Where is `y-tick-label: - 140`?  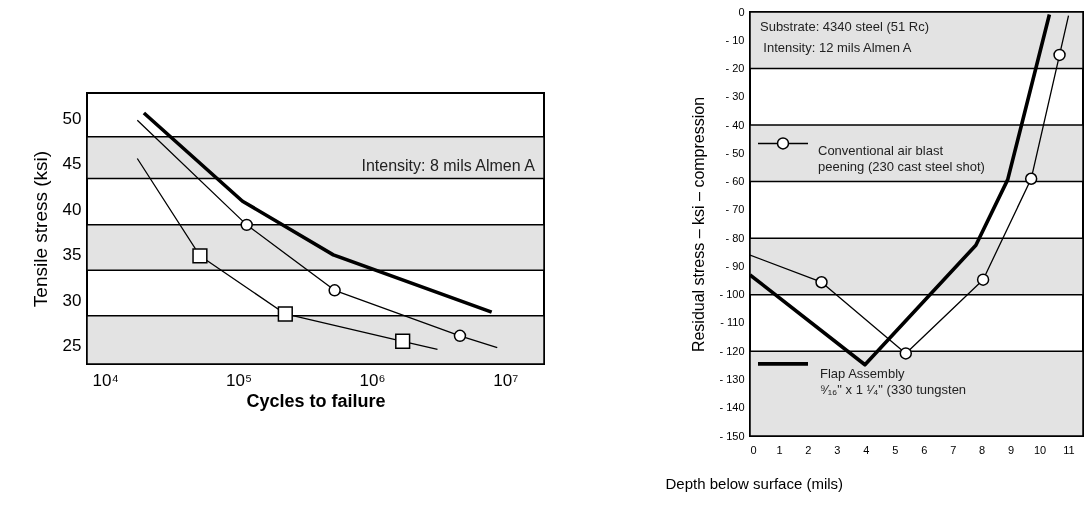 y-tick-label: - 140 is located at coordinates (732, 407).